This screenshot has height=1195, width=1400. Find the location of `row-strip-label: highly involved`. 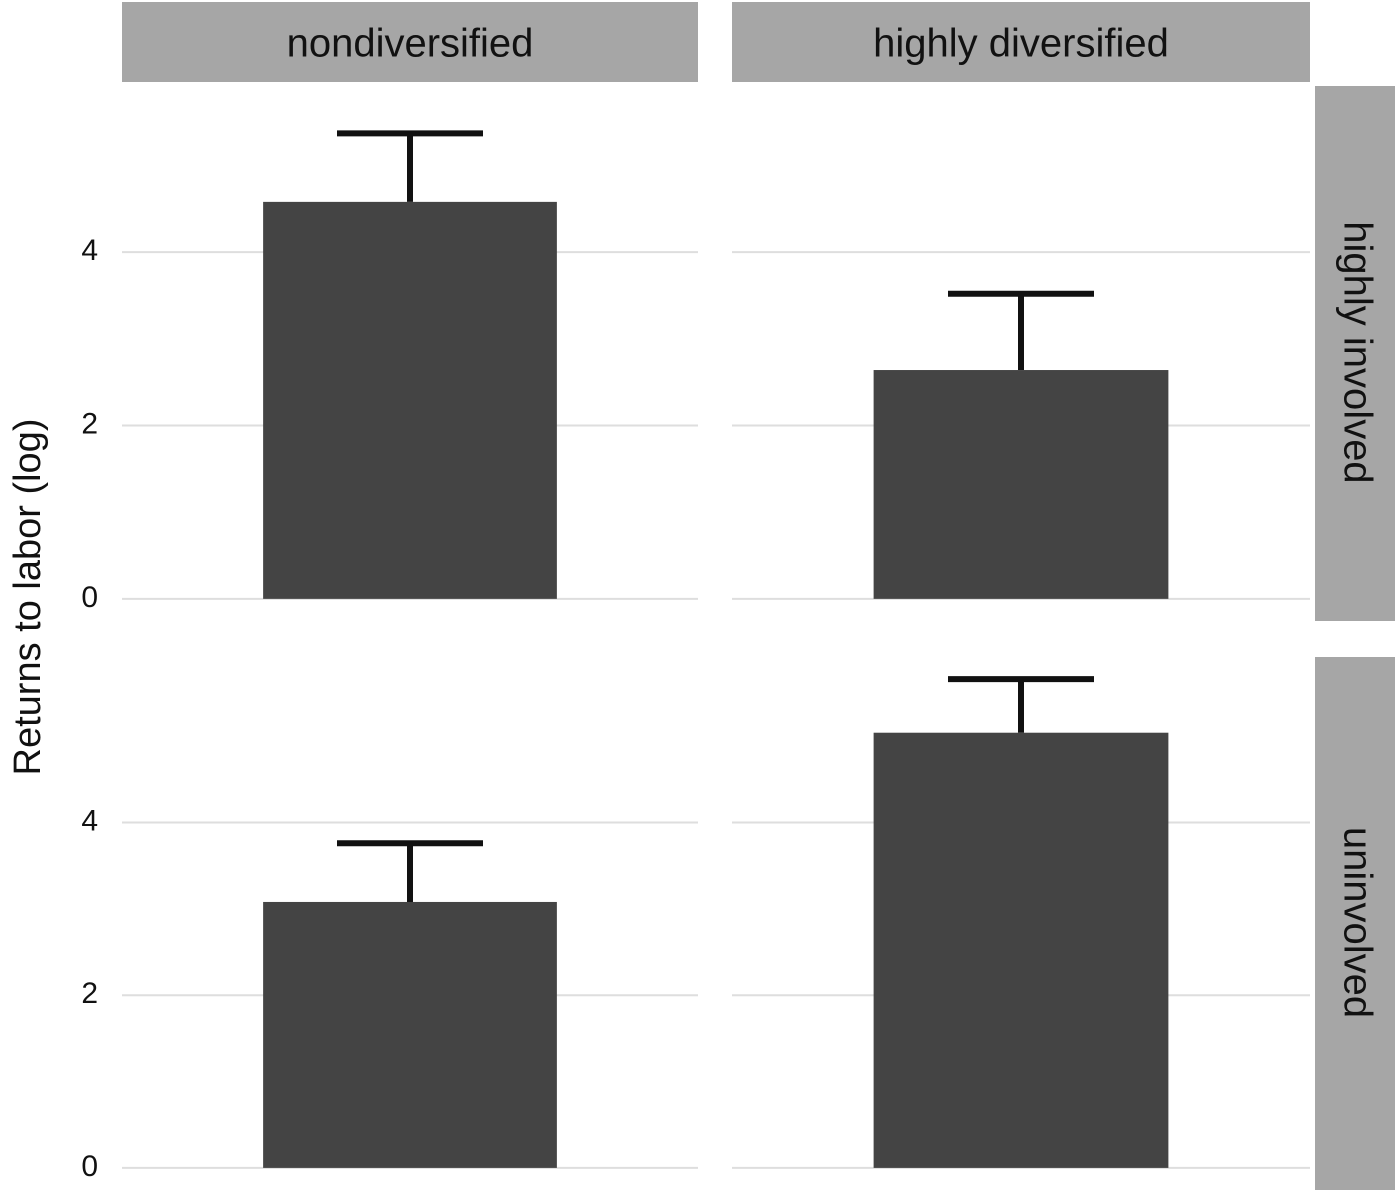

row-strip-label: highly involved is located at coordinates (1357, 352).